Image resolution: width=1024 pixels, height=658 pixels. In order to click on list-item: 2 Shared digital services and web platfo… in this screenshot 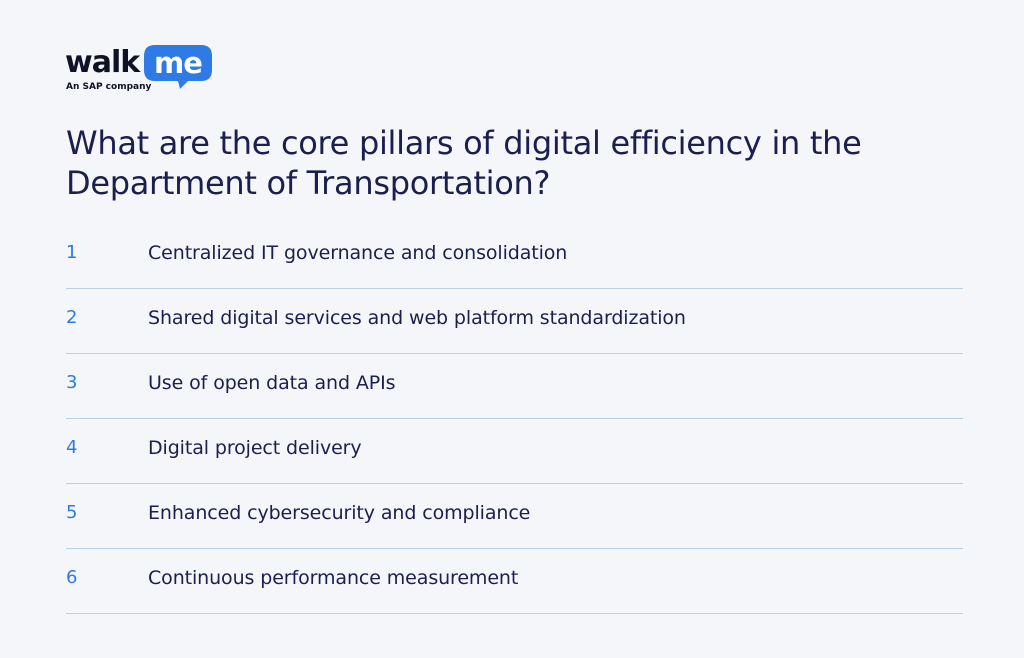, I will do `click(514, 321)`.